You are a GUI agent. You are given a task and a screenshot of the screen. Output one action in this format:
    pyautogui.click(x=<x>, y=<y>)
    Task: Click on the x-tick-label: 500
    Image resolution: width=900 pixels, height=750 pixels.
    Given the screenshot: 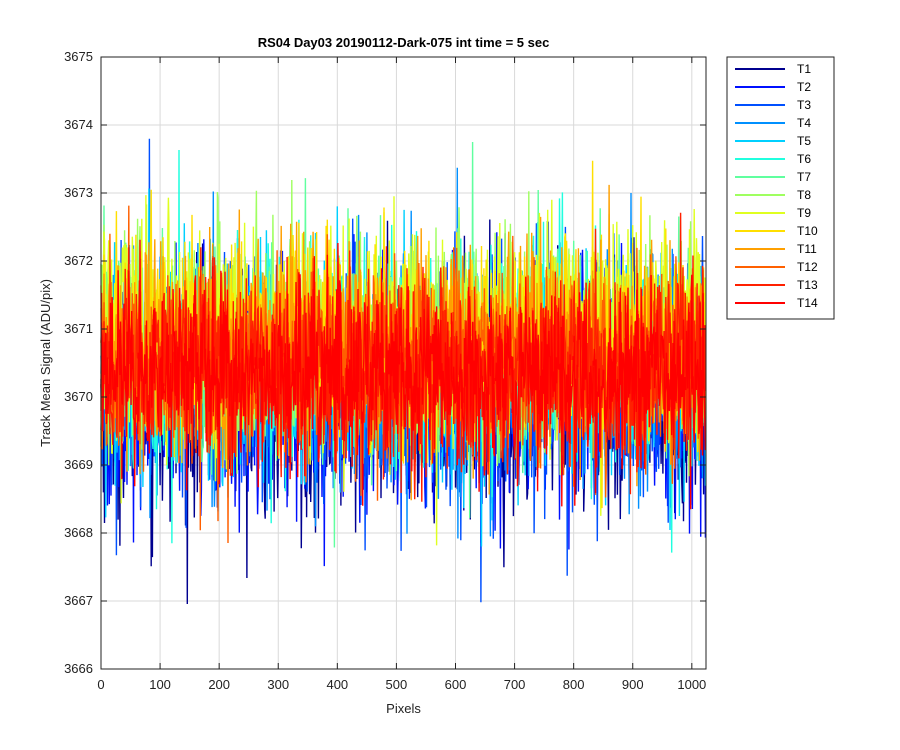 What is the action you would take?
    pyautogui.click(x=397, y=684)
    